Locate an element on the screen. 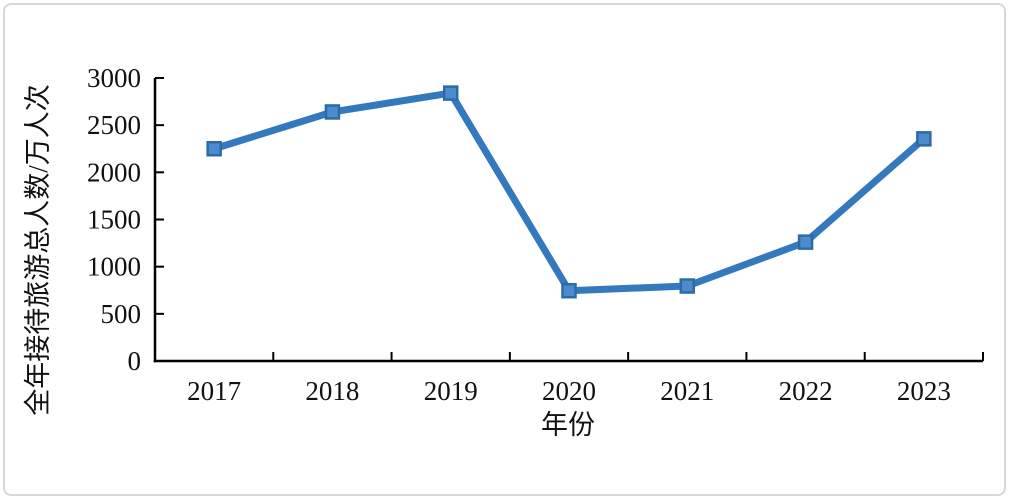  x-tick-label: 2020 is located at coordinates (569, 391).